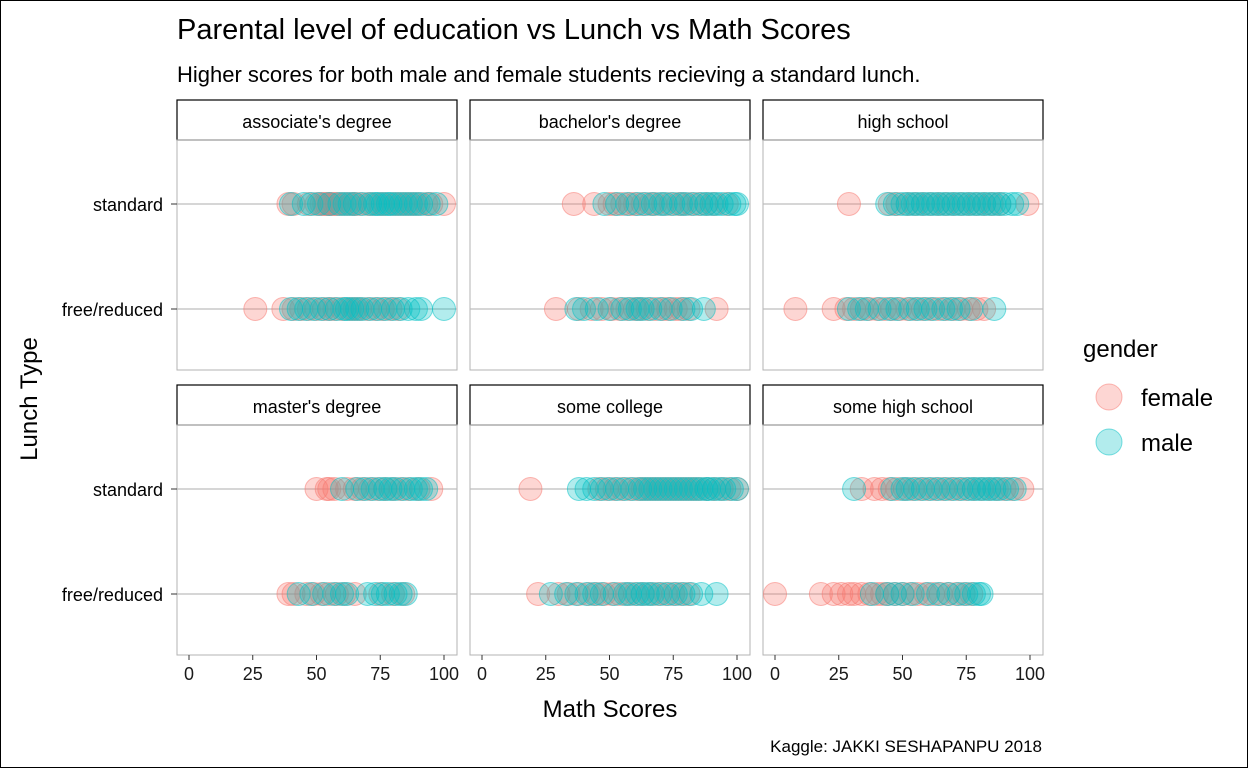  I want to click on facet-strip-label: some college, so click(610, 407).